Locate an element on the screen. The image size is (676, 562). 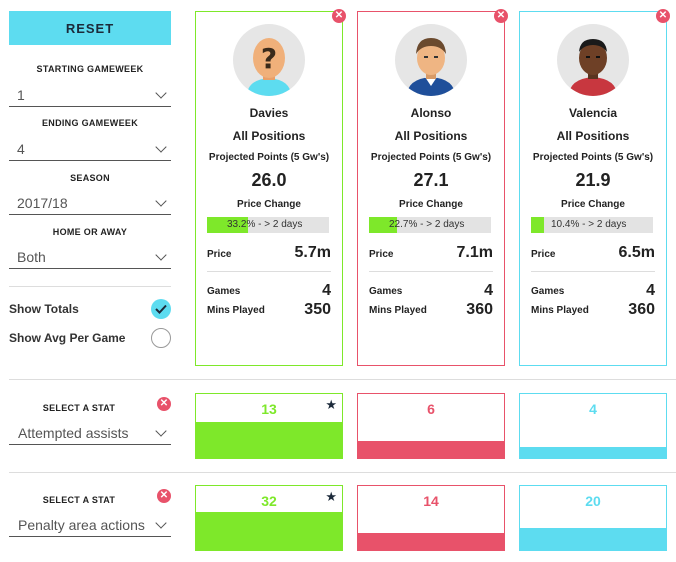
stat-cell: 13 ★ is located at coordinates (269, 426).